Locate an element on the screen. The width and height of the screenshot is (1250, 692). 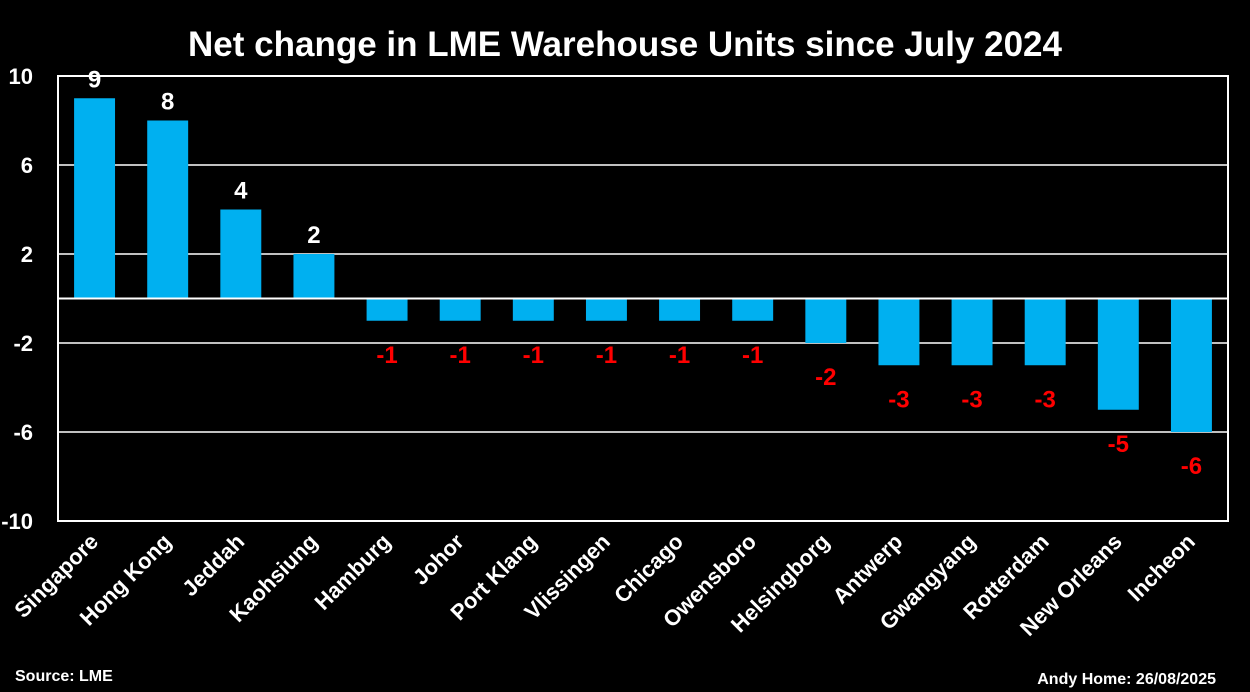
source-note: Source: LME is located at coordinates (64, 676).